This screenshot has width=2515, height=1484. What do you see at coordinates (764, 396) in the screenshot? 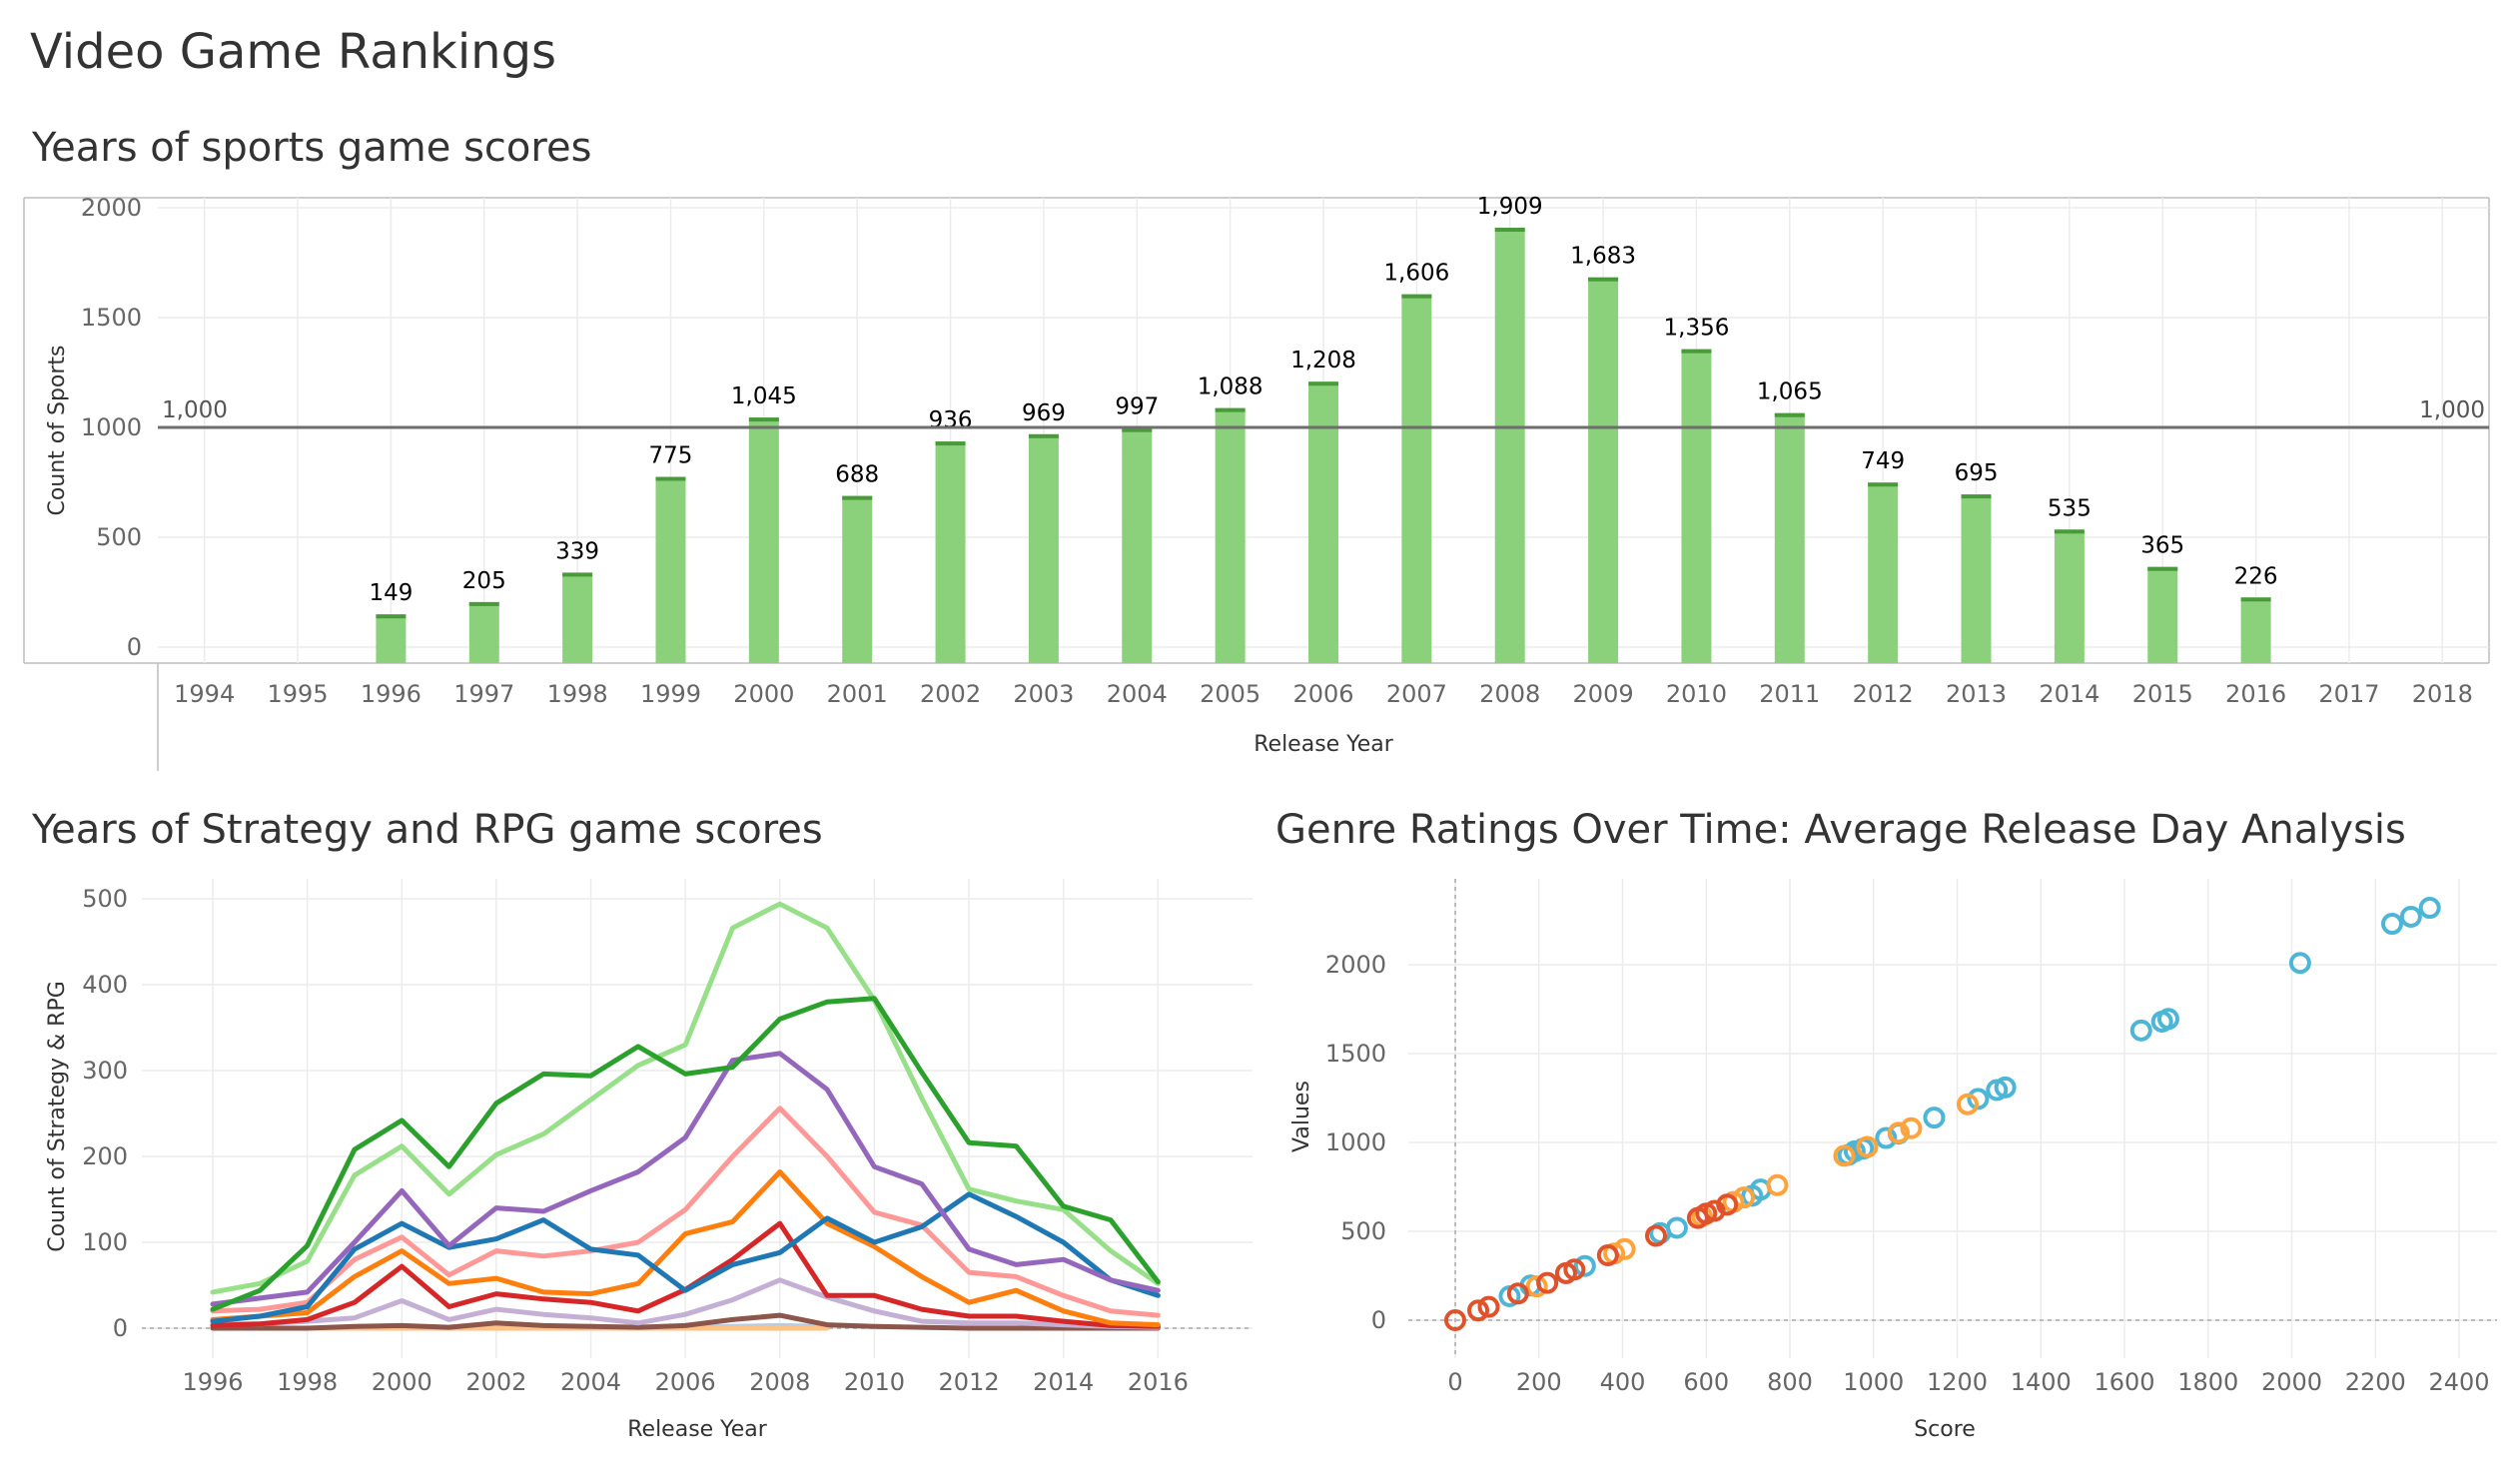
I see `bar-value-label: 1,045` at bounding box center [764, 396].